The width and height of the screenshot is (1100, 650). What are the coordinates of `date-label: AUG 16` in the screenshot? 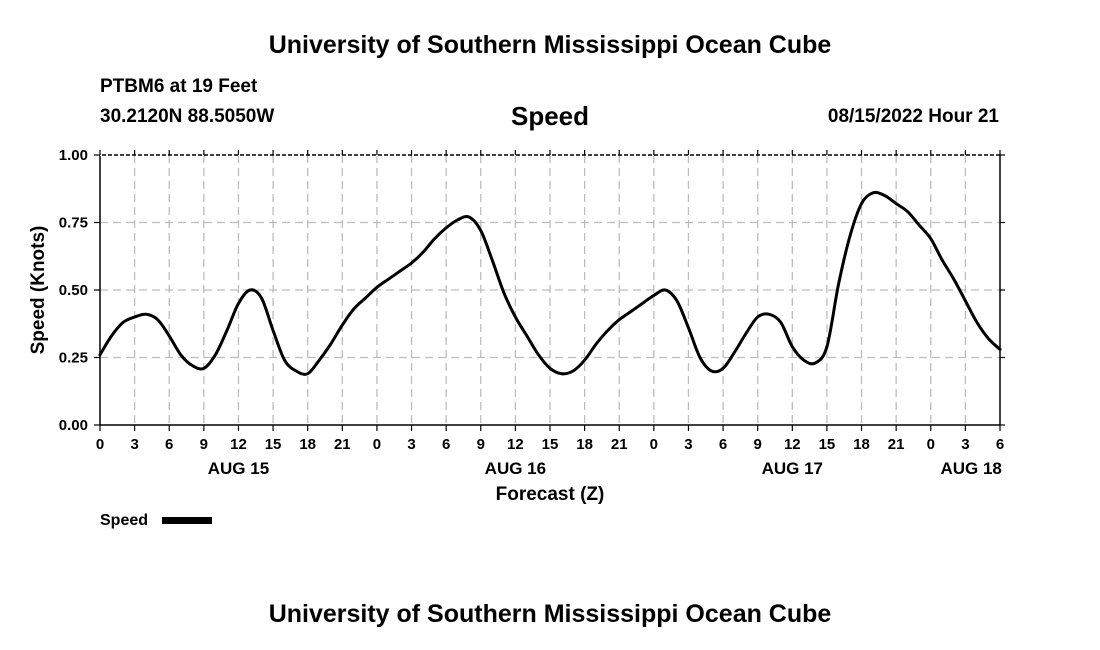 It's located at (515, 468).